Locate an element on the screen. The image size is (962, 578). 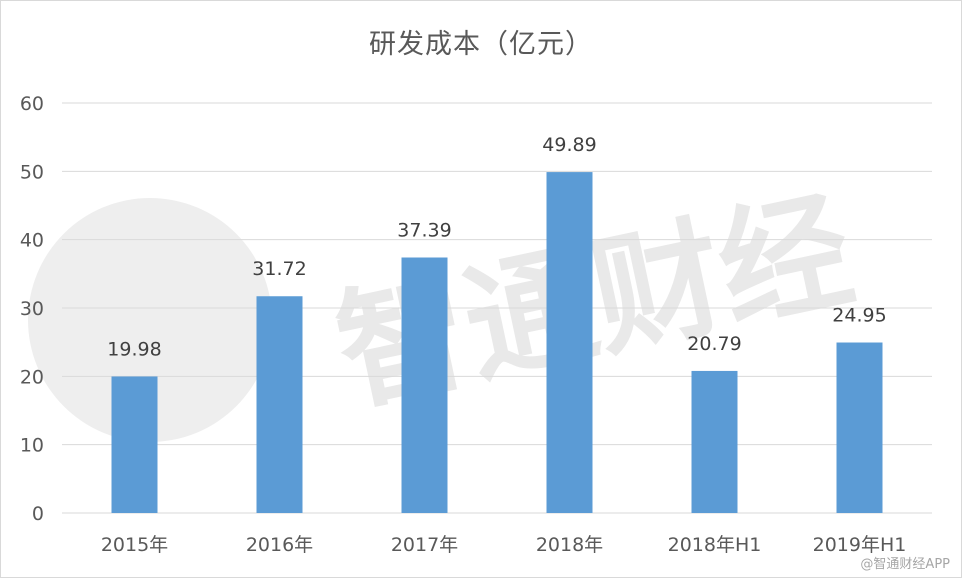
y-axis-labels: 0 10 20 30 40 50 60 is located at coordinates (32, 309).